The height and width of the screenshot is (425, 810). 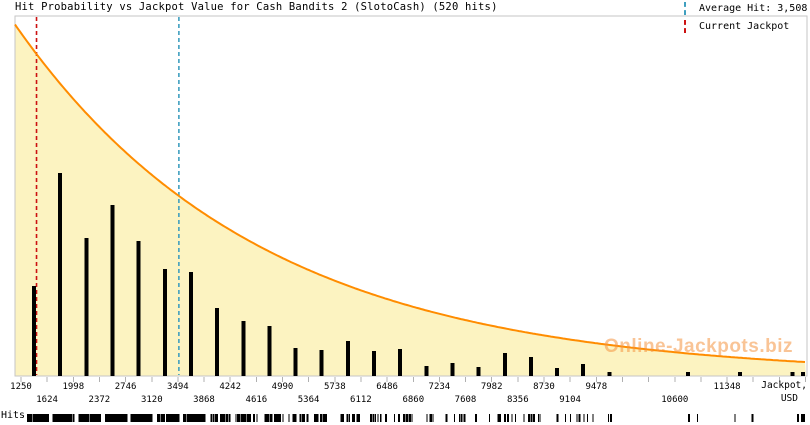 What do you see at coordinates (492, 387) in the screenshot?
I see `x-tick-label: 7982` at bounding box center [492, 387].